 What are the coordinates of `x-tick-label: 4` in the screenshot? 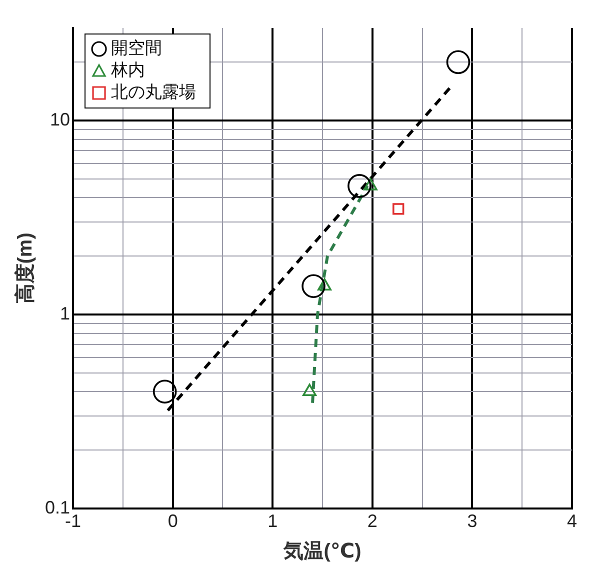 It's located at (572, 521).